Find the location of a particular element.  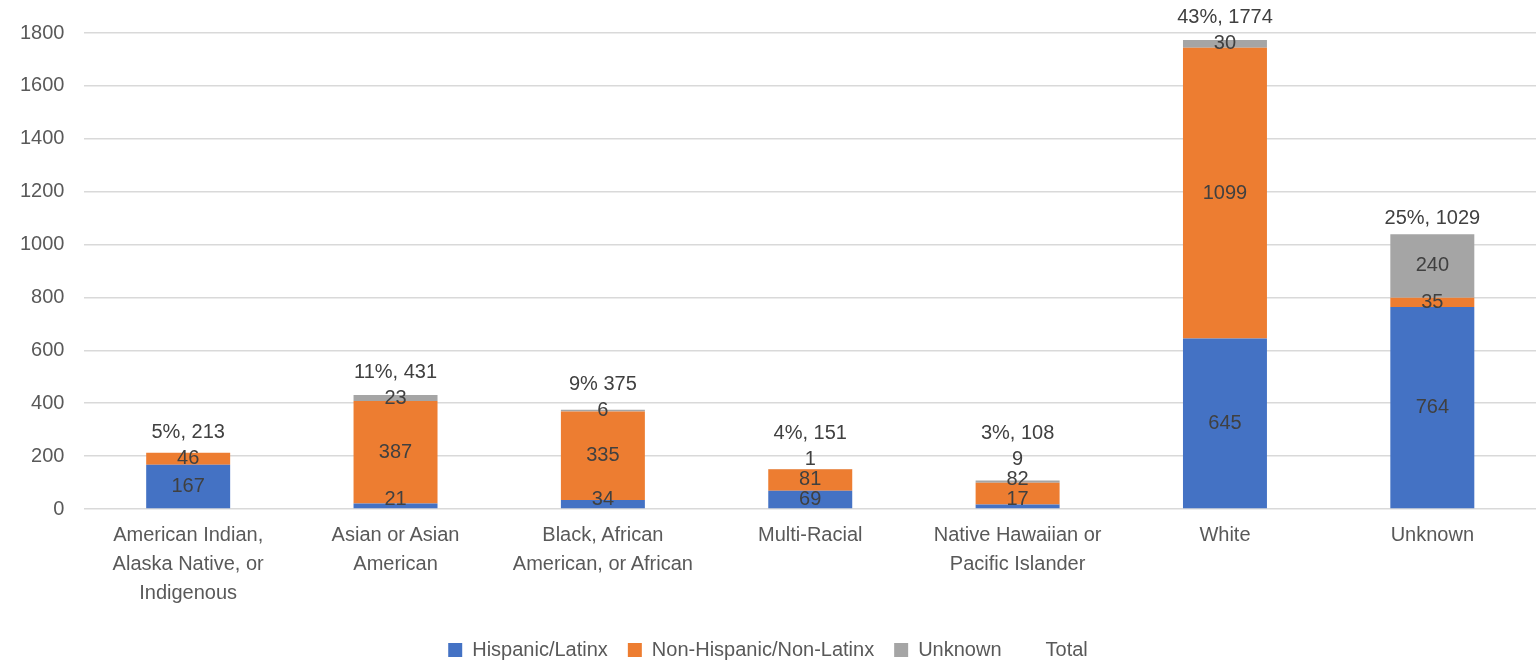

data-label: 167 is located at coordinates (188, 485).